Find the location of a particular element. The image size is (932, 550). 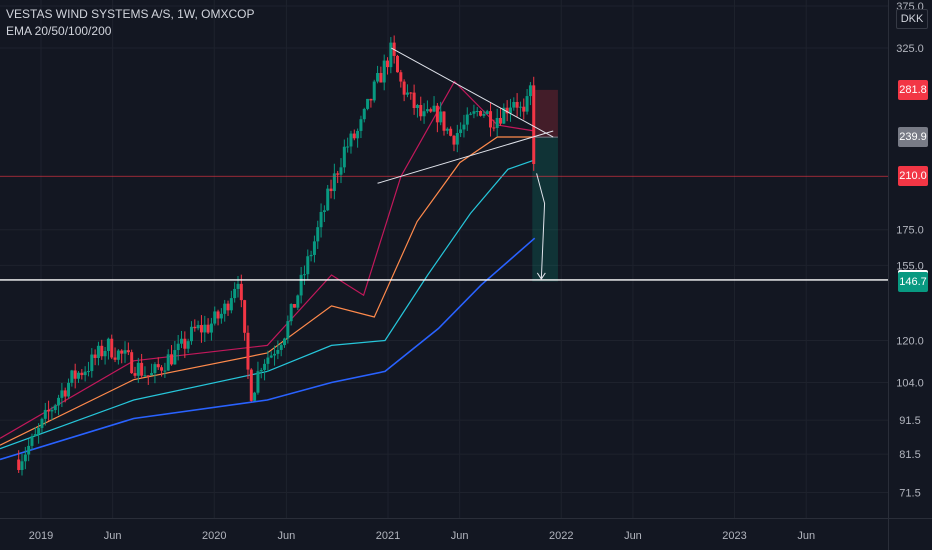

symbol-title: VESTAS WIND SYSTEMS A/S, 1W, OMXCOP is located at coordinates (130, 14).